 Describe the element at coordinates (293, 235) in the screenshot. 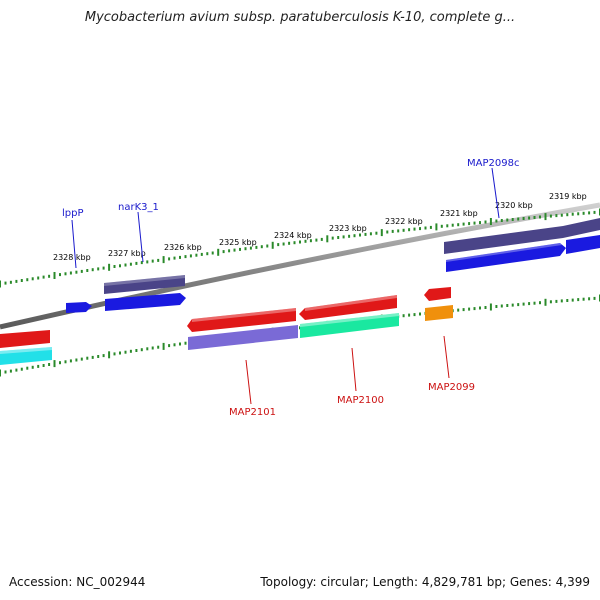

I see `kbp-label: 2324 kbp` at that location.